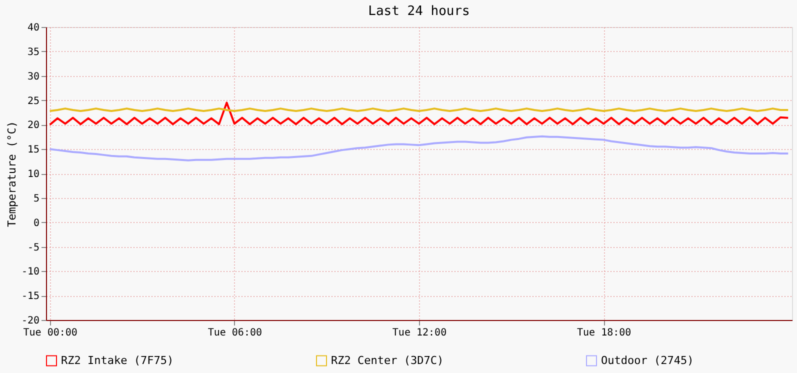 The image size is (797, 373). I want to click on legend-label: Outdoor (2745), so click(647, 360).